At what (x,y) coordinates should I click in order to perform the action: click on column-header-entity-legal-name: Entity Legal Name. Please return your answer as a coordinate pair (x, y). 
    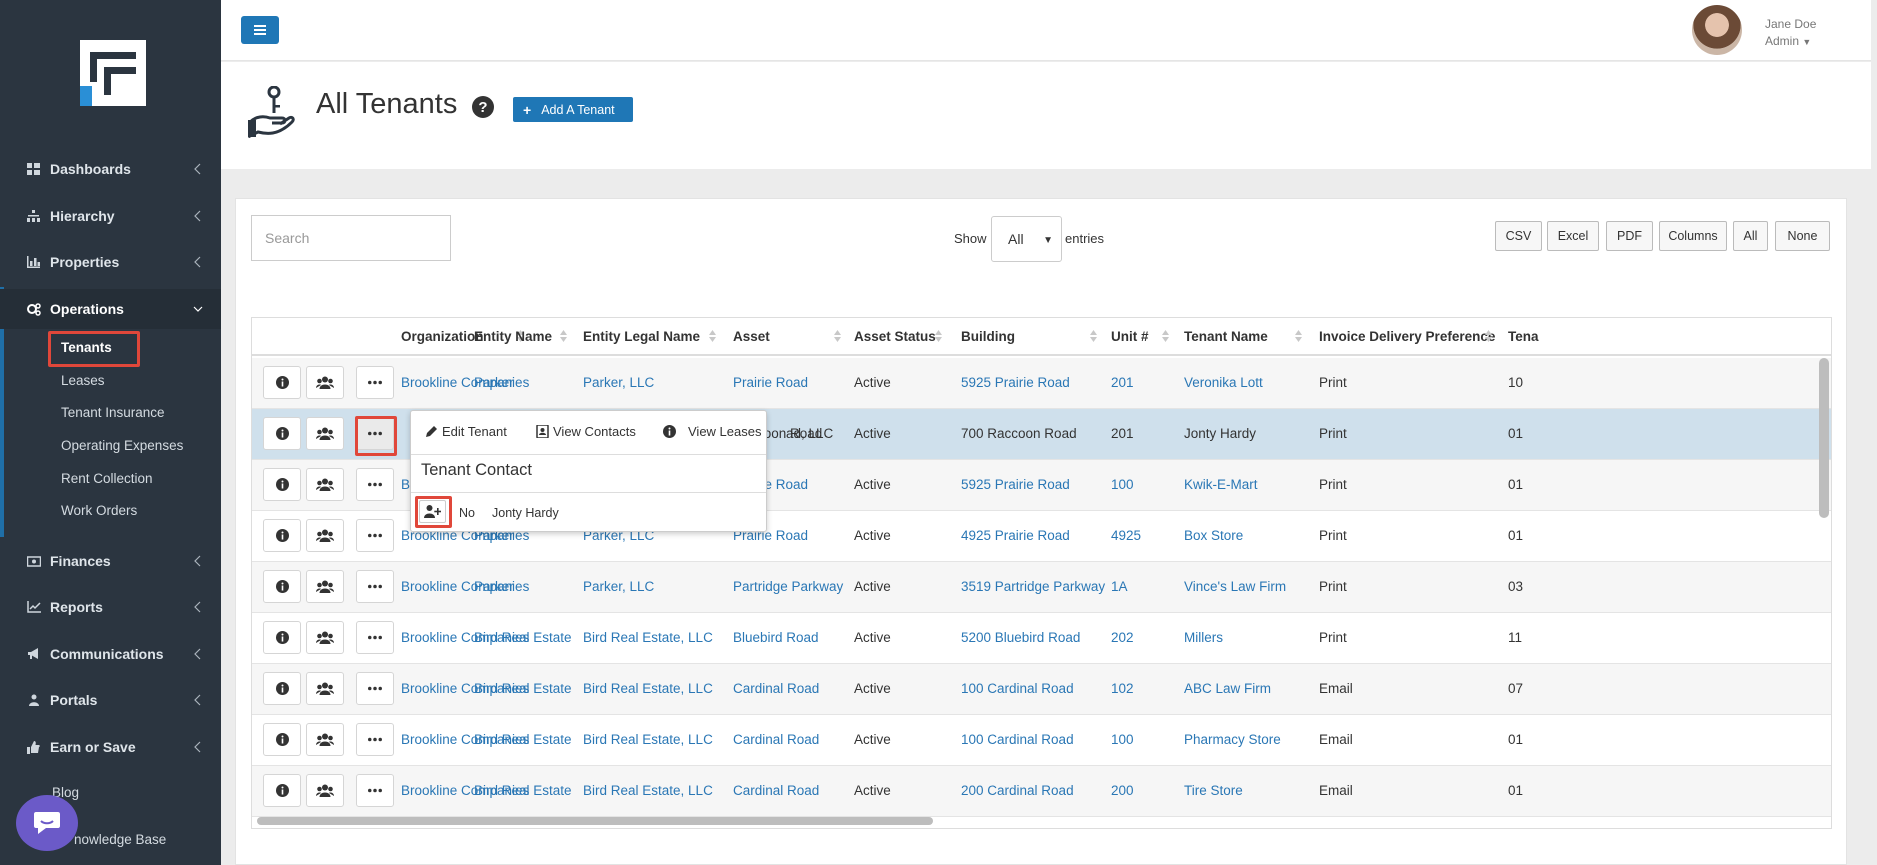
    Looking at the image, I should click on (642, 336).